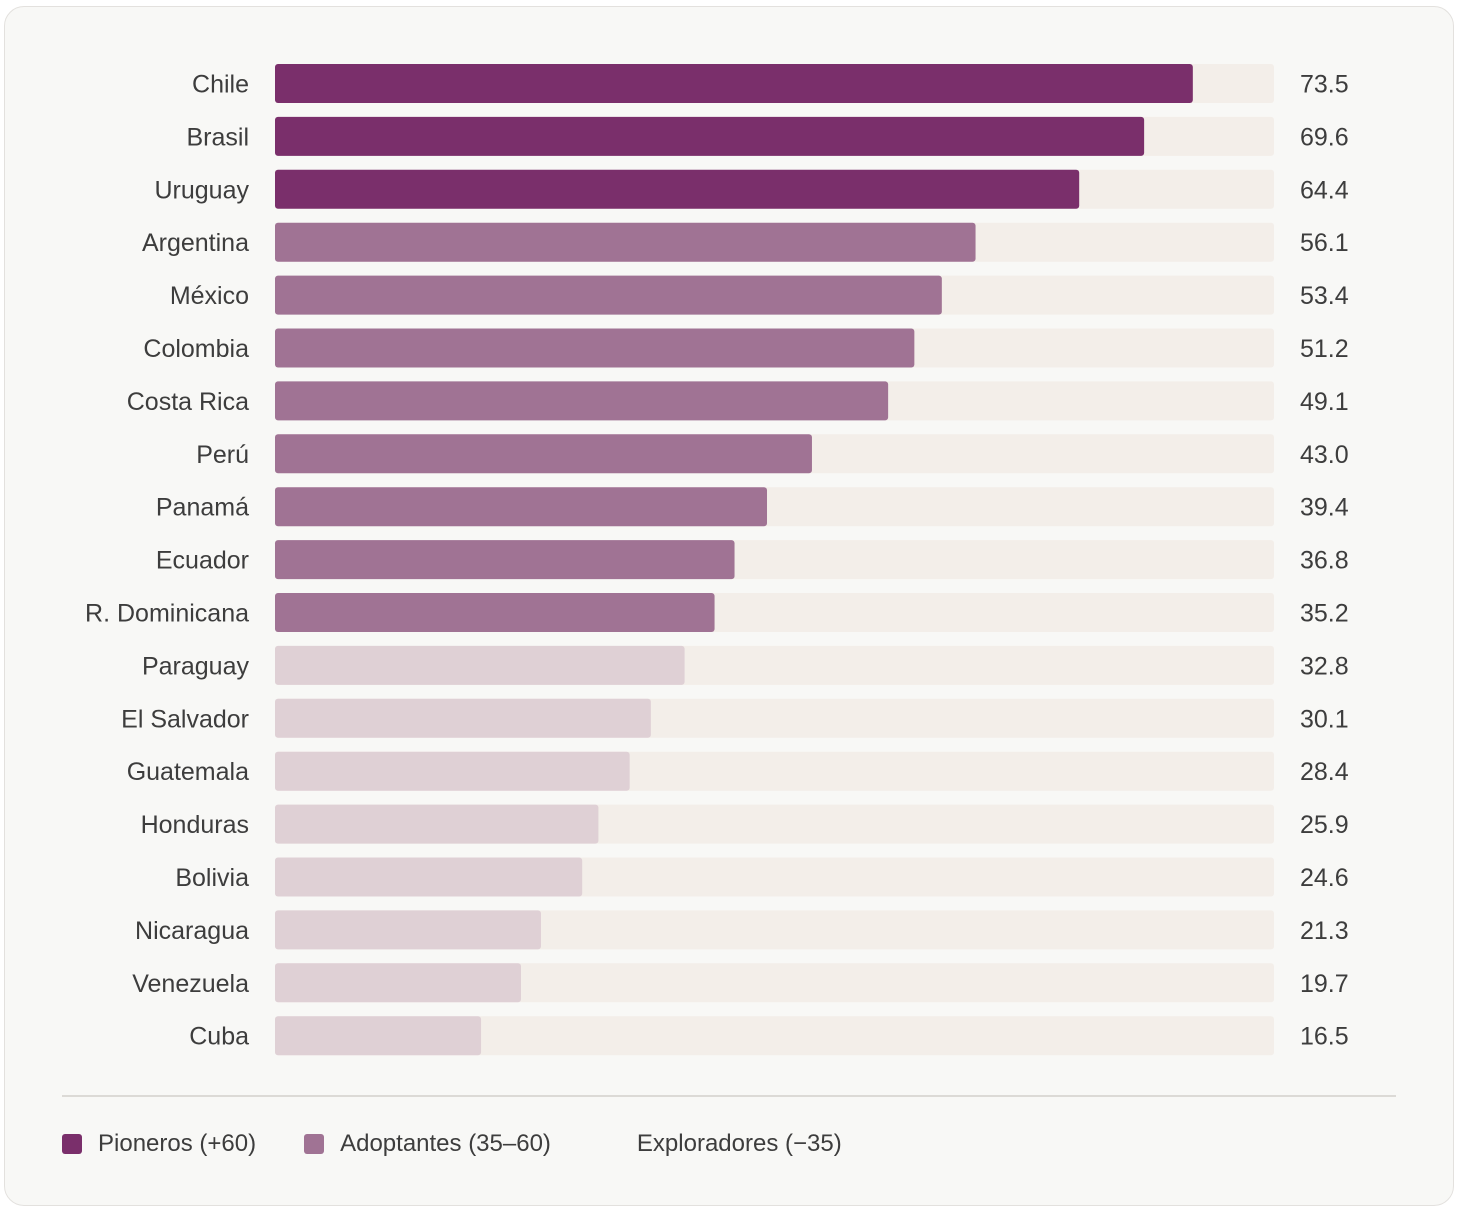 The height and width of the screenshot is (1206, 1471). What do you see at coordinates (195, 243) in the screenshot?
I see `category-label: Argentina` at bounding box center [195, 243].